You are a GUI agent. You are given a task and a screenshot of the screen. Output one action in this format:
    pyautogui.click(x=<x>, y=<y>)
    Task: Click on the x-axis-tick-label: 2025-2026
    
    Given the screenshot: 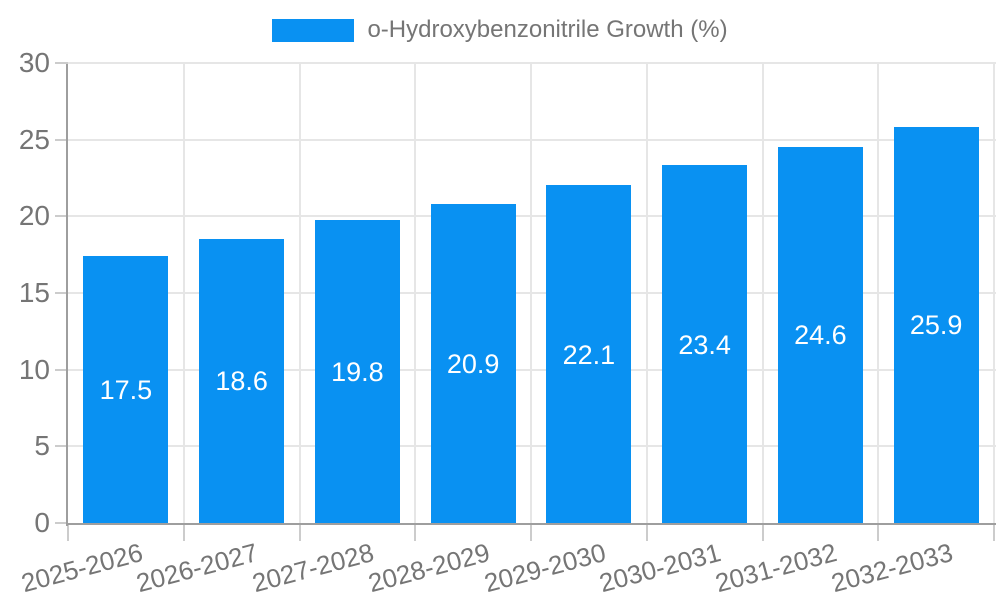 What is the action you would take?
    pyautogui.click(x=81, y=568)
    